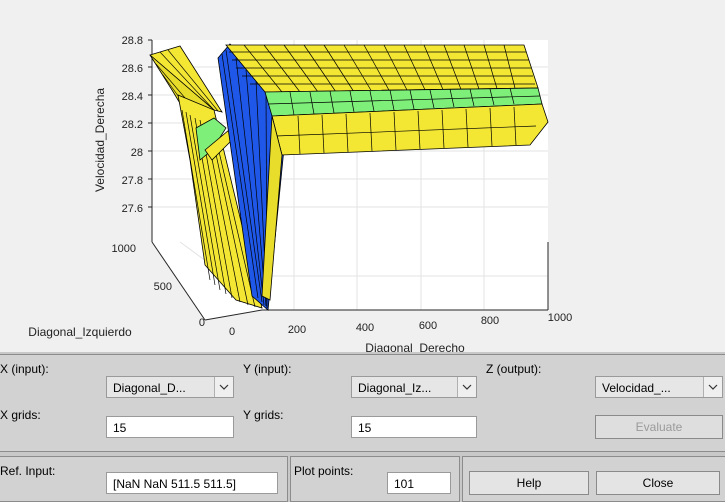 The image size is (725, 502). What do you see at coordinates (163, 287) in the screenshot?
I see `y-tick-label: 500` at bounding box center [163, 287].